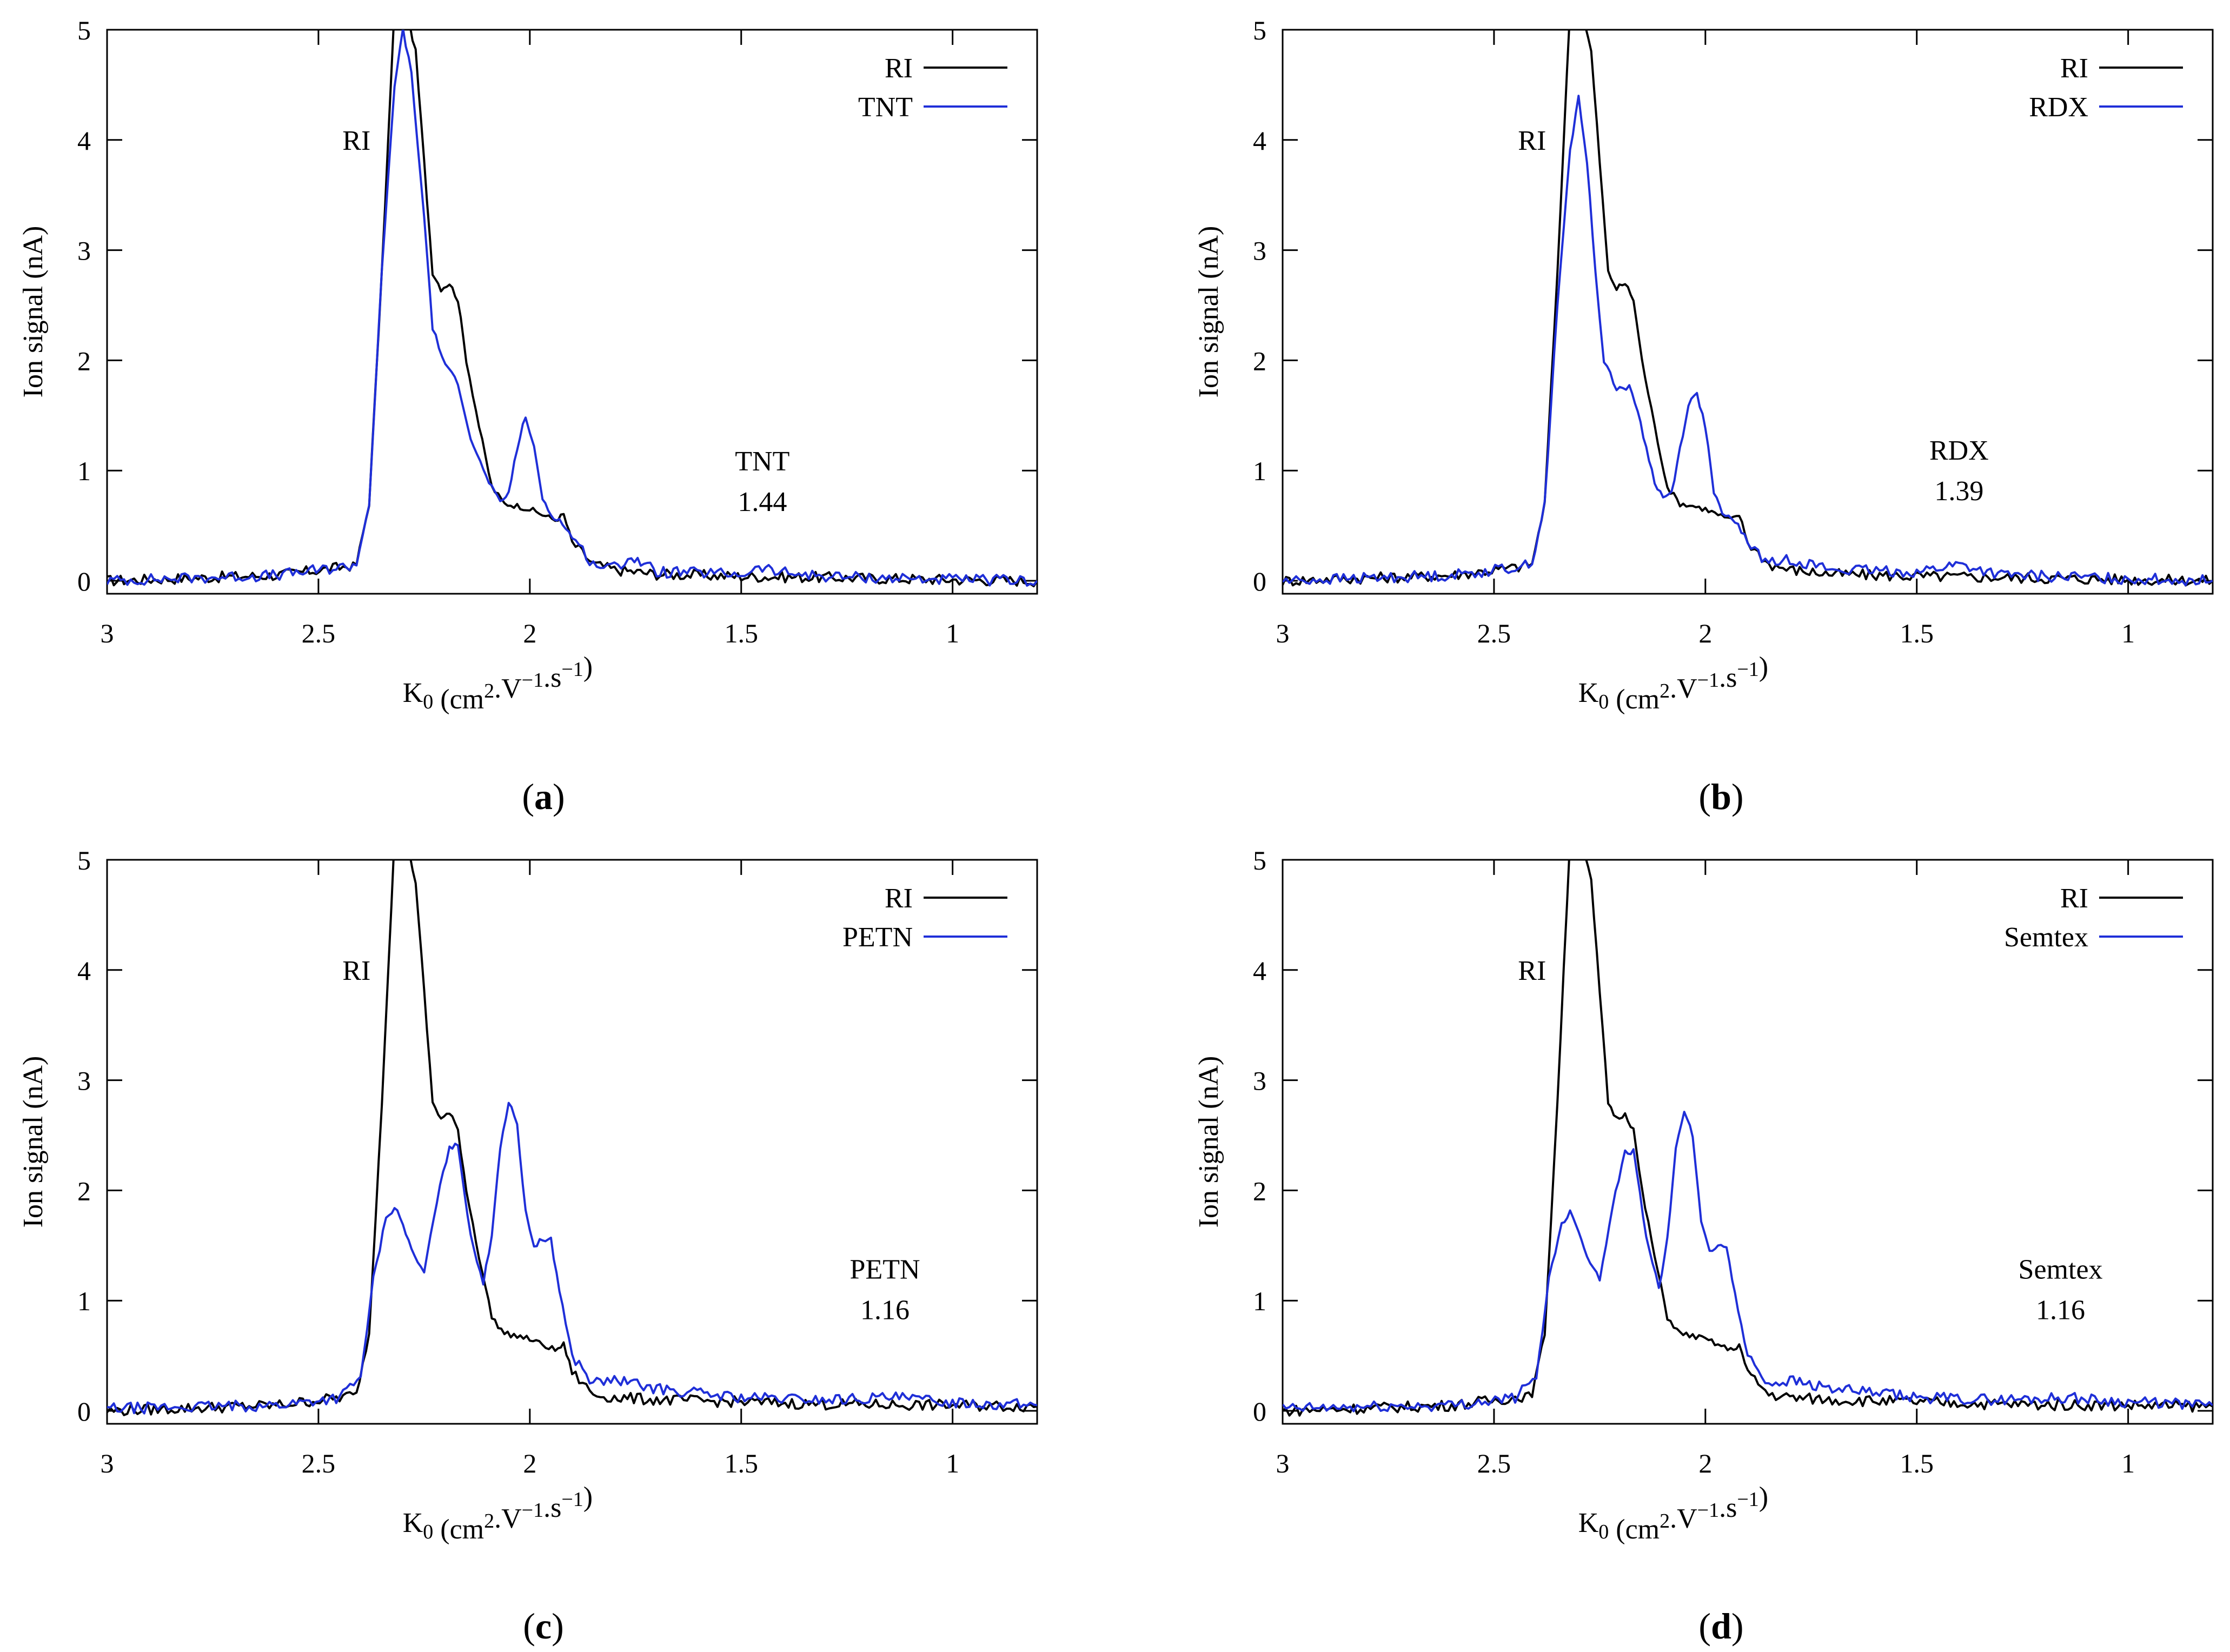 The height and width of the screenshot is (1652, 2230). What do you see at coordinates (885, 107) in the screenshot?
I see `legend-label: TNT` at bounding box center [885, 107].